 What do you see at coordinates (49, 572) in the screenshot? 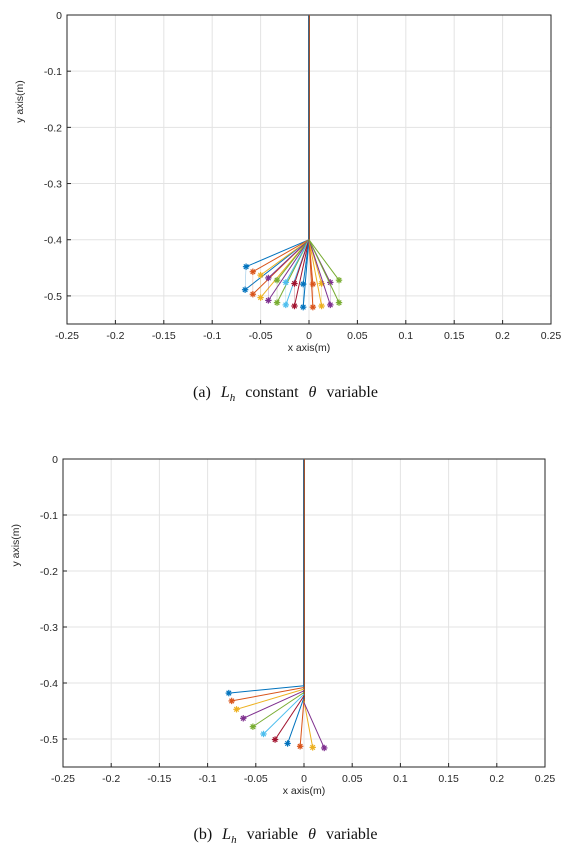
I see `chart-b-ytick-label: -0.2` at bounding box center [49, 572].